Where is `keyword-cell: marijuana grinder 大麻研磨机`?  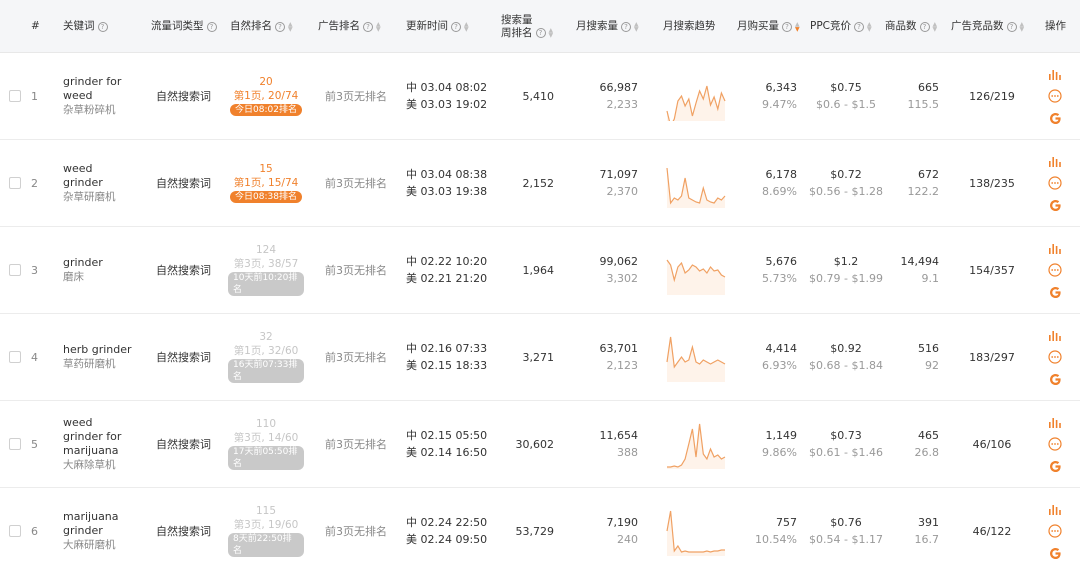
keyword-cell: marijuana grinder 大麻研磨机 is located at coordinates (98, 528).